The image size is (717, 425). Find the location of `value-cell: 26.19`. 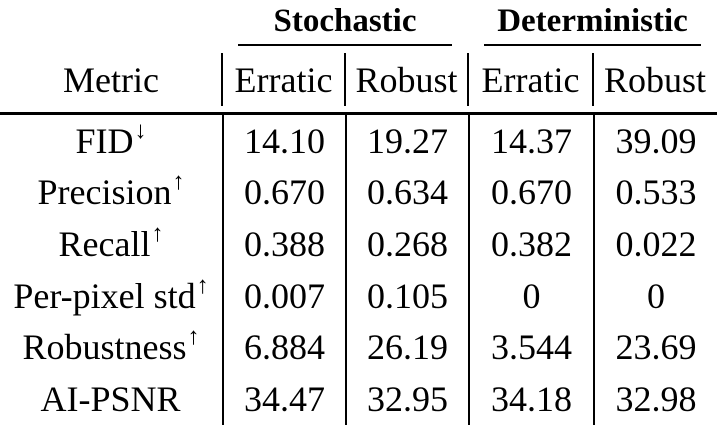

value-cell: 26.19 is located at coordinates (406, 347).